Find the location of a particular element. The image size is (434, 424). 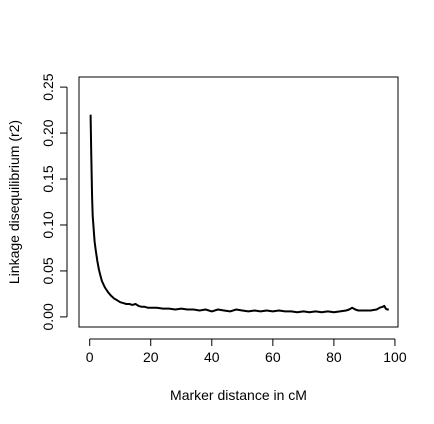

y-tick-label: 0.10 is located at coordinates (48, 224).